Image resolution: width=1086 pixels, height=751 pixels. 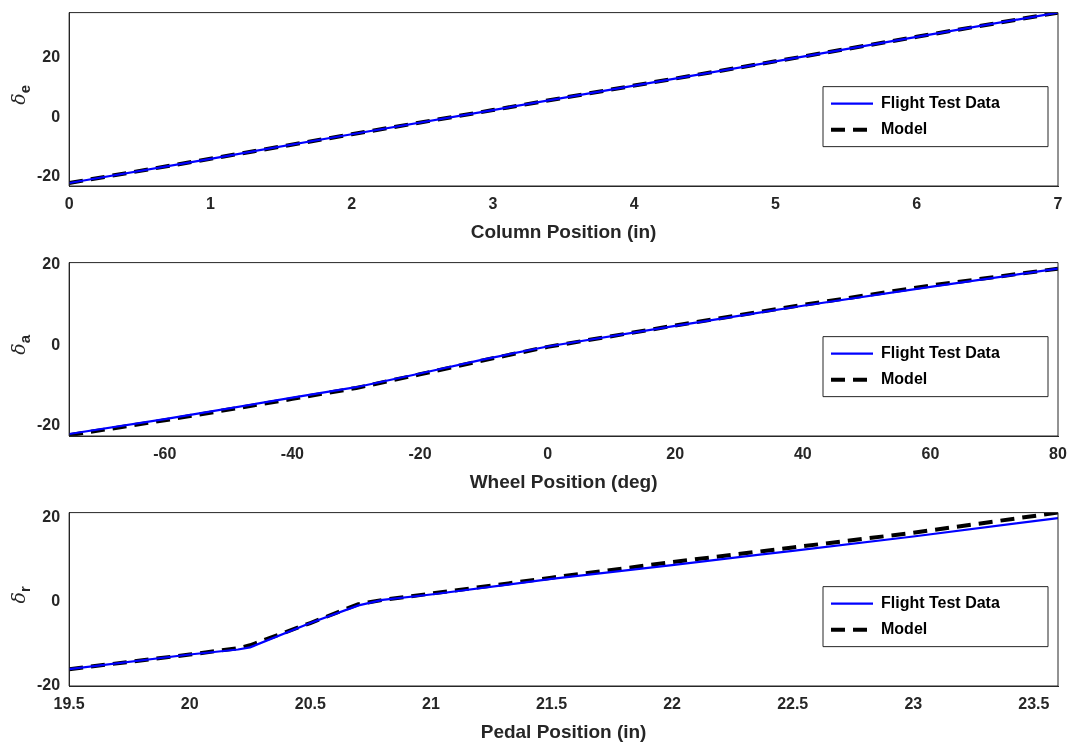 What do you see at coordinates (793, 704) in the screenshot?
I see `x-tick-label: 22.5` at bounding box center [793, 704].